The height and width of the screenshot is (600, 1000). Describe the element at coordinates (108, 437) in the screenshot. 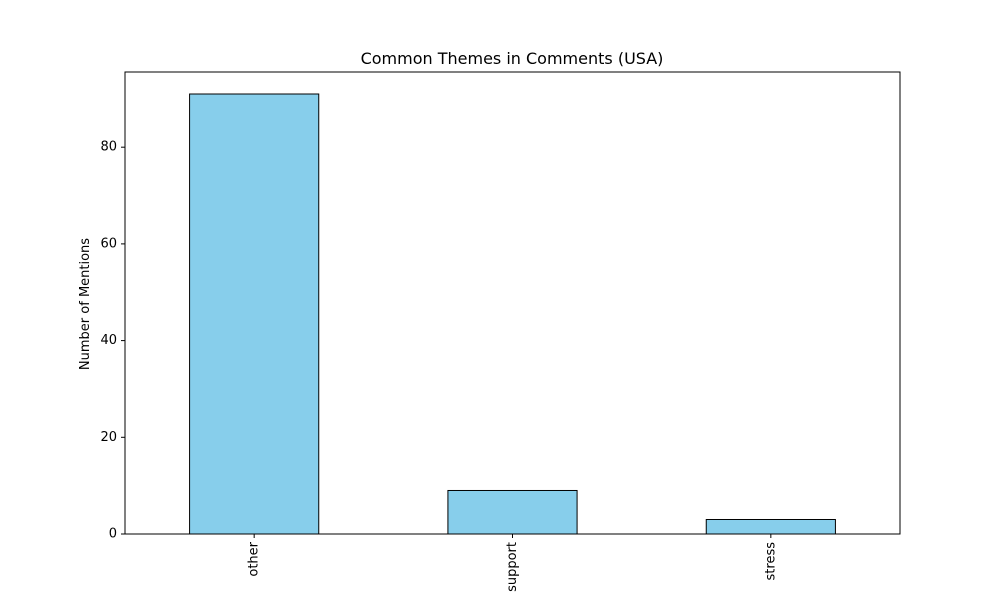

I see `y-tick-label: 20` at that location.